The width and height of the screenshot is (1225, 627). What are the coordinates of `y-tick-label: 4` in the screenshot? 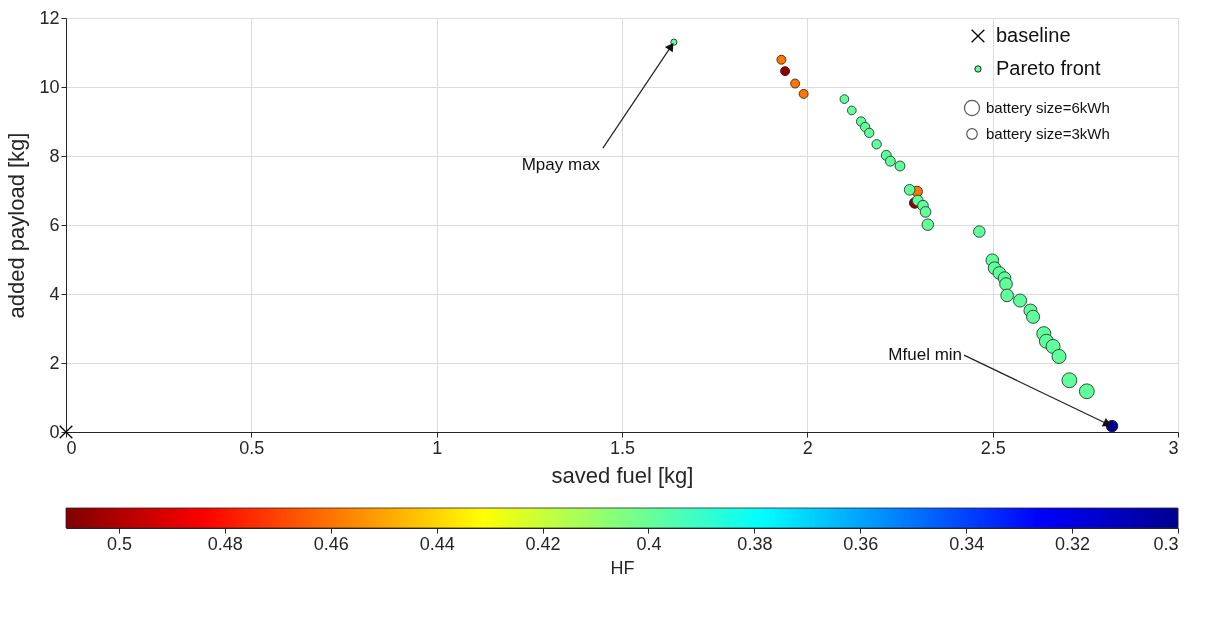 It's located at (54, 293).